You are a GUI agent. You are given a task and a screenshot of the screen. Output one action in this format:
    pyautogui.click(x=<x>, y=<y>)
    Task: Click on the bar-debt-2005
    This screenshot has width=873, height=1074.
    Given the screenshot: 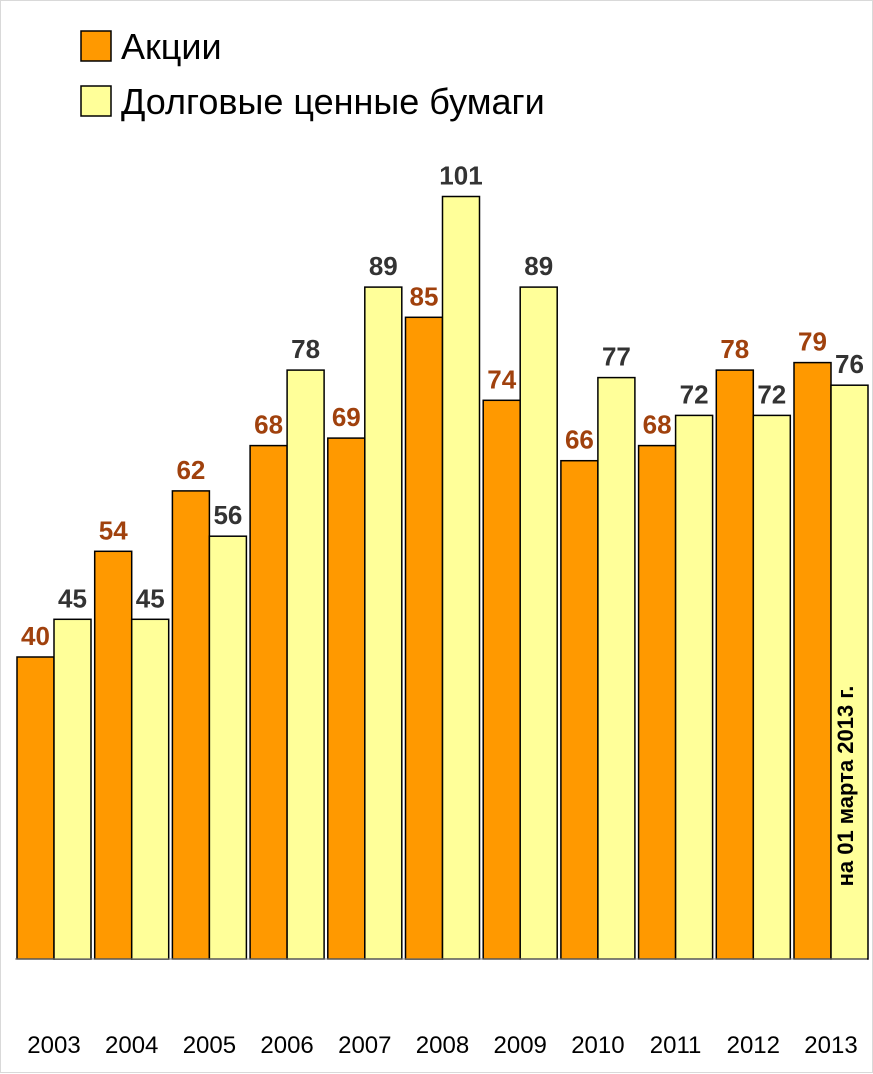 What is the action you would take?
    pyautogui.click(x=228, y=747)
    